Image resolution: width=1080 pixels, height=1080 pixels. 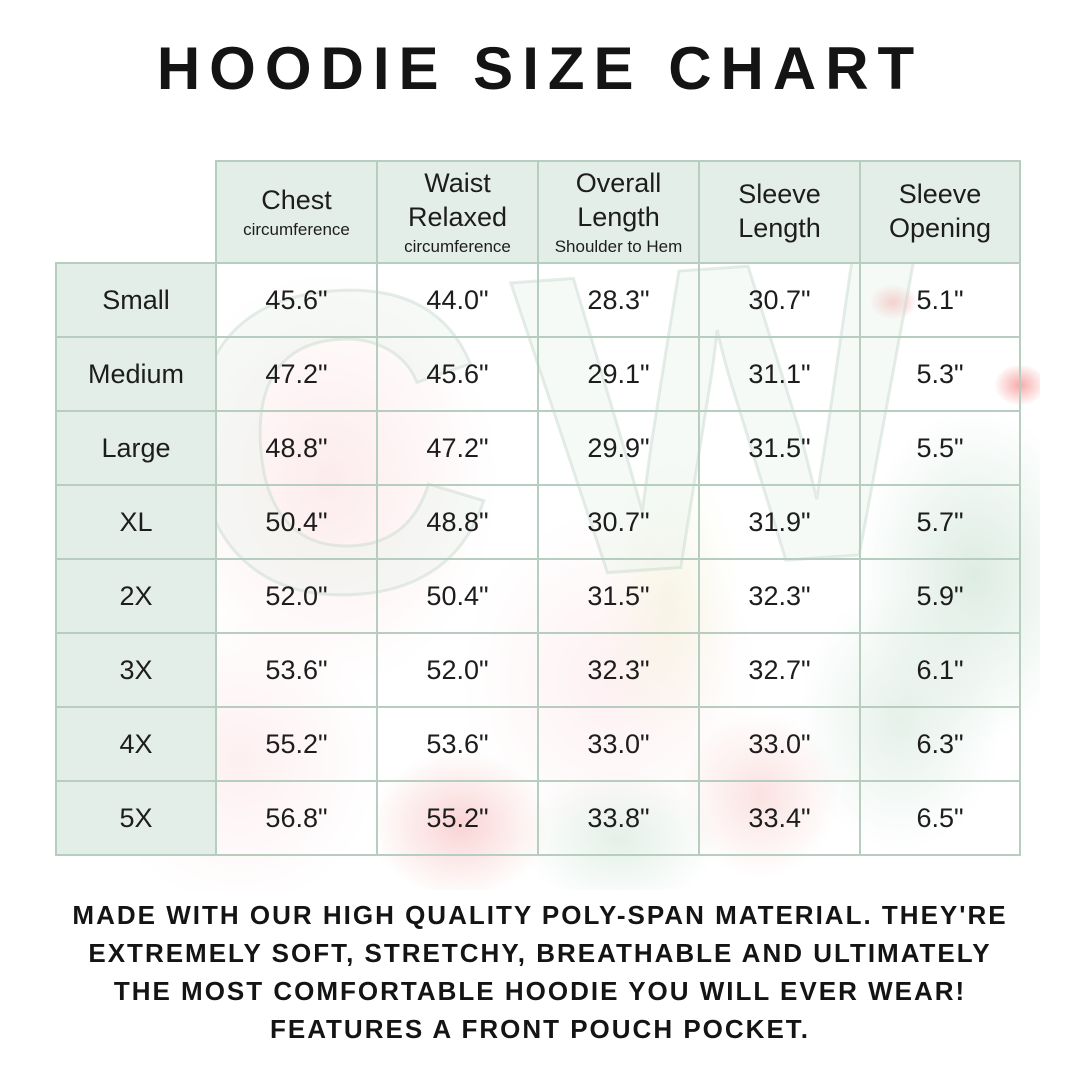 I want to click on row-label-5x: 5X, so click(x=136, y=818).